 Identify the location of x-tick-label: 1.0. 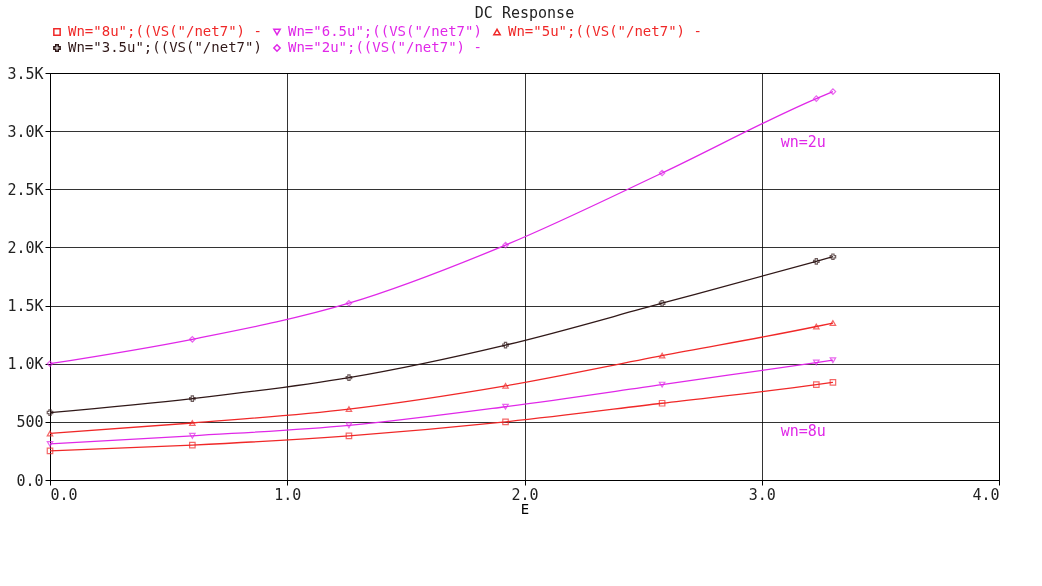
(288, 494).